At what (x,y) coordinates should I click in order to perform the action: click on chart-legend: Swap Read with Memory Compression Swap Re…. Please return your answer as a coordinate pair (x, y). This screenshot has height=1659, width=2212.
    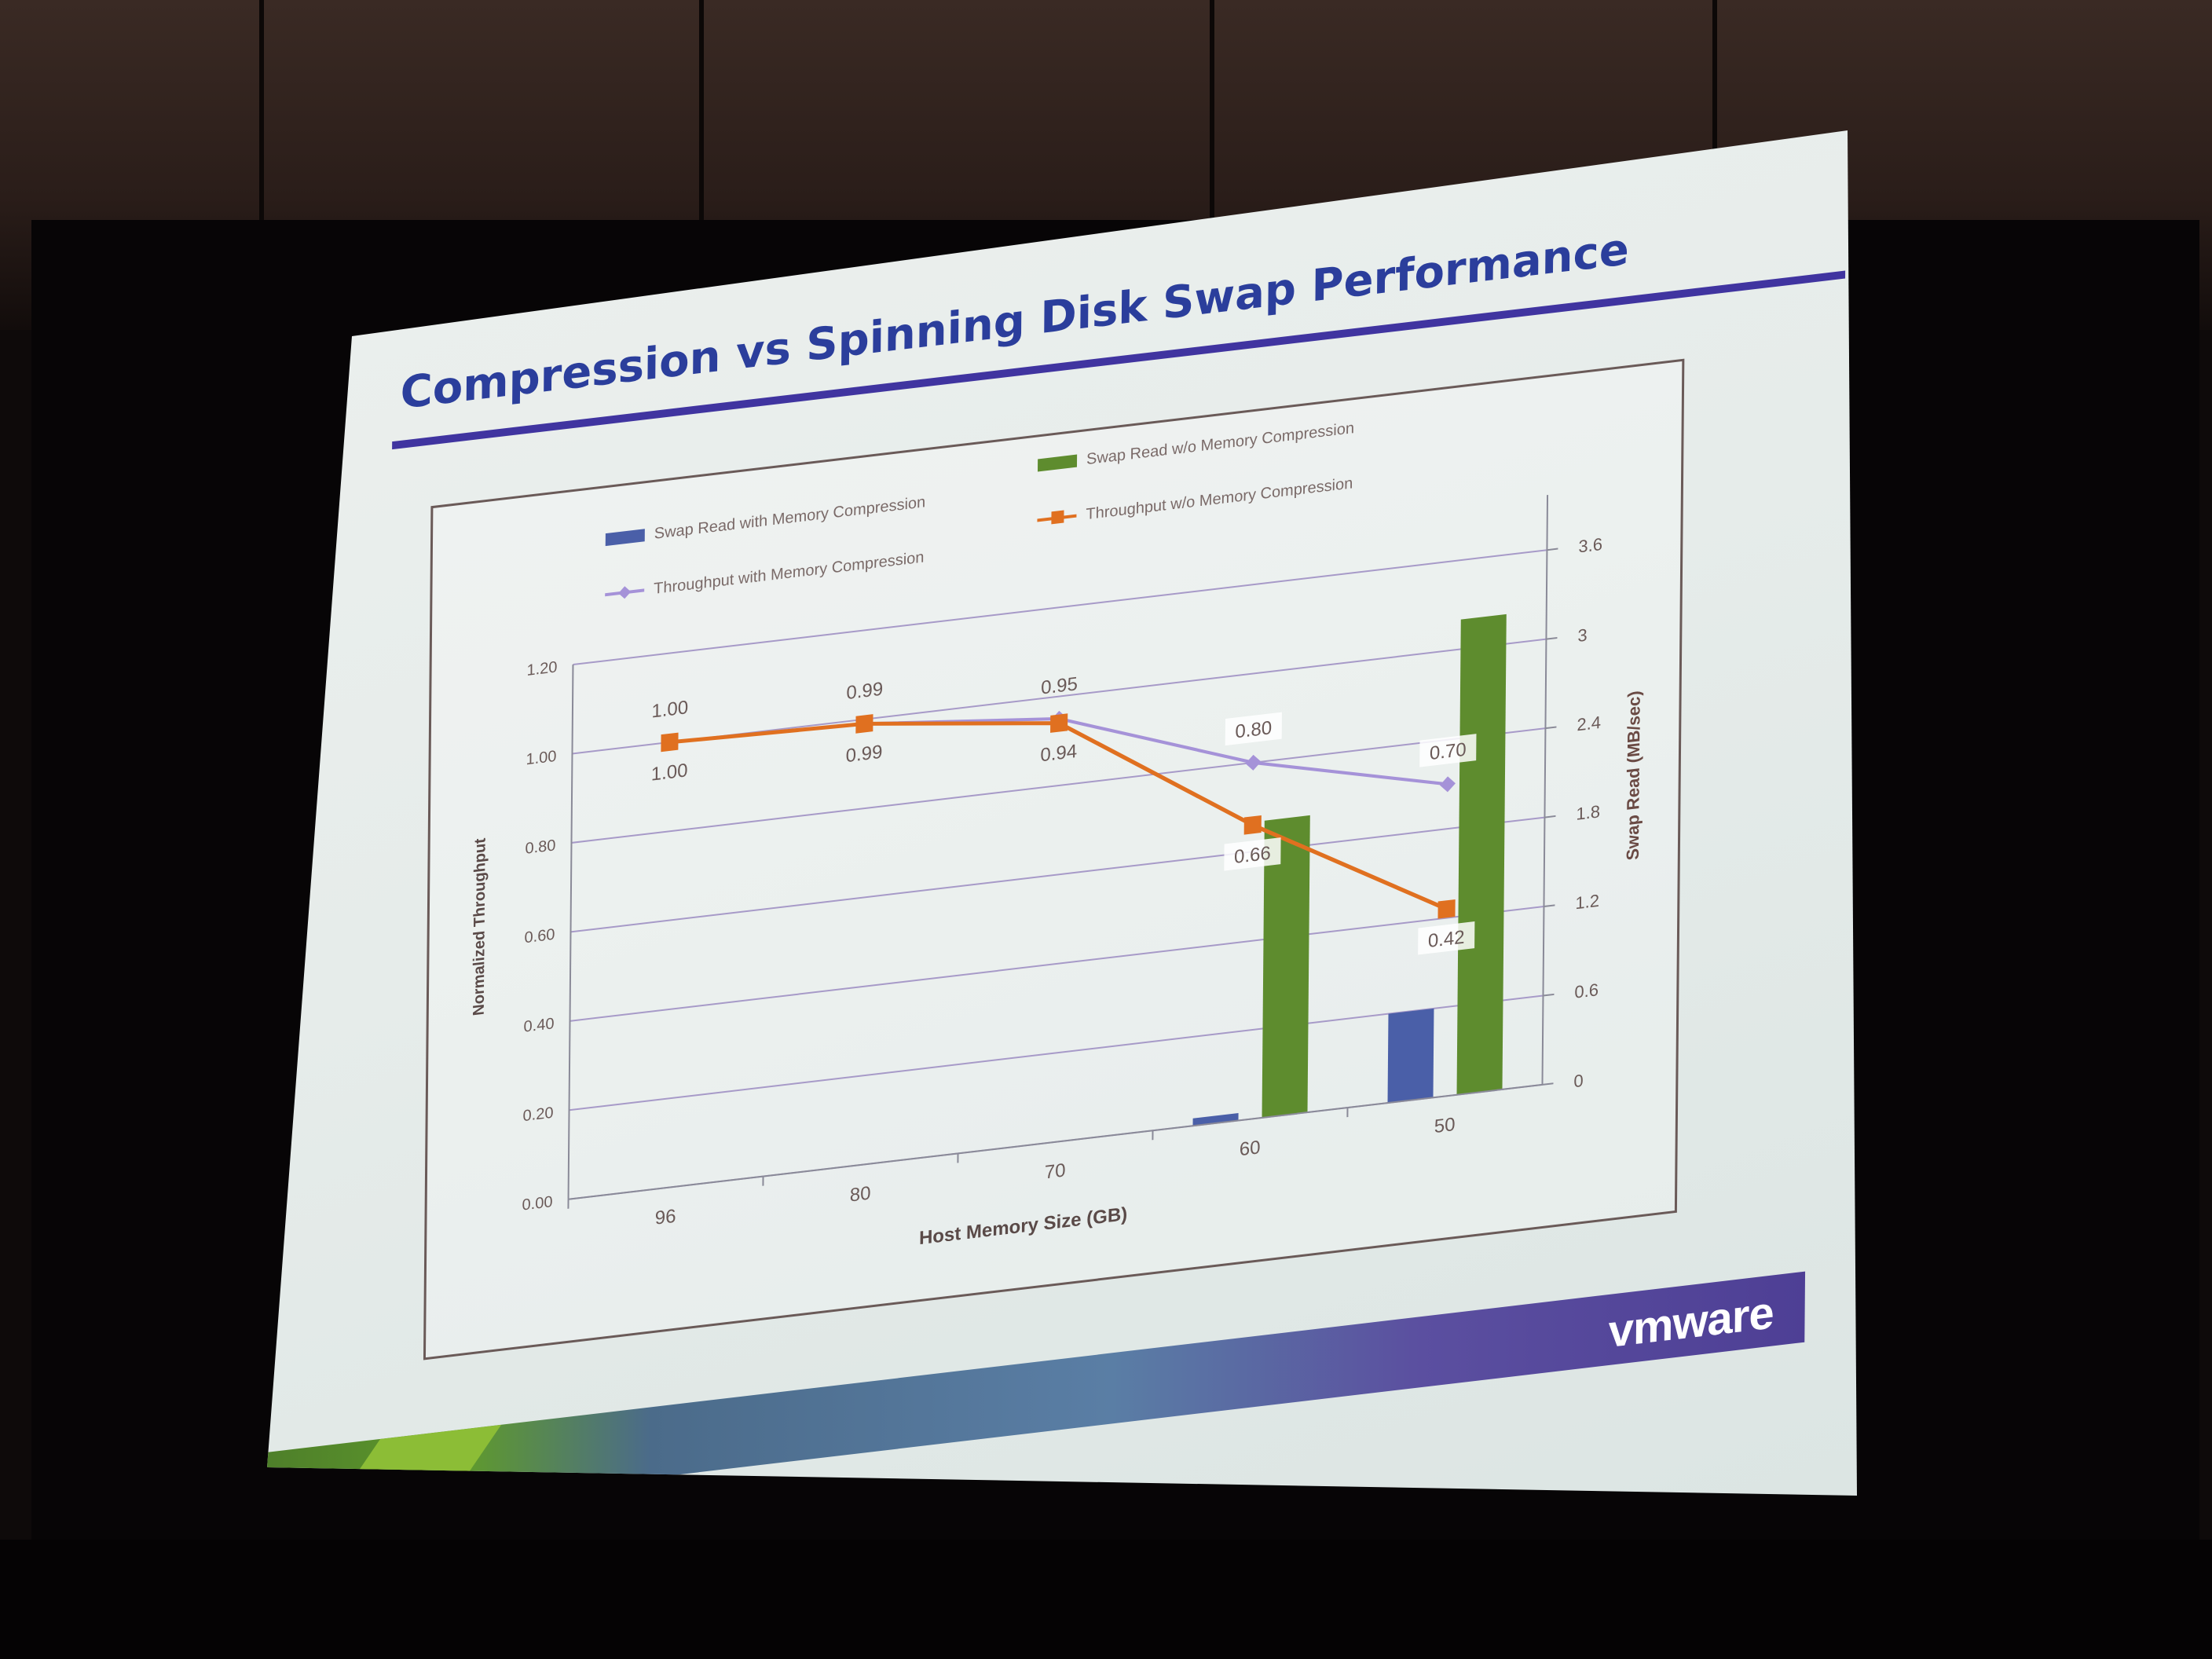
    Looking at the image, I should click on (980, 509).